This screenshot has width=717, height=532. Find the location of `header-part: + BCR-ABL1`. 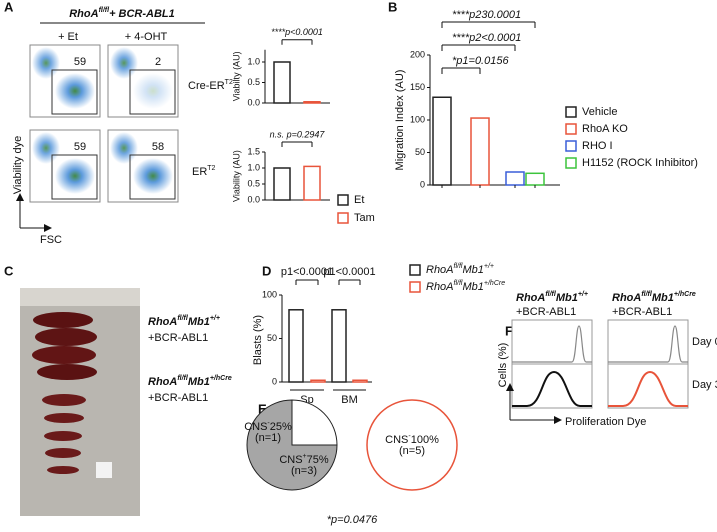

header-part: + BCR-ABL1 is located at coordinates (142, 14).